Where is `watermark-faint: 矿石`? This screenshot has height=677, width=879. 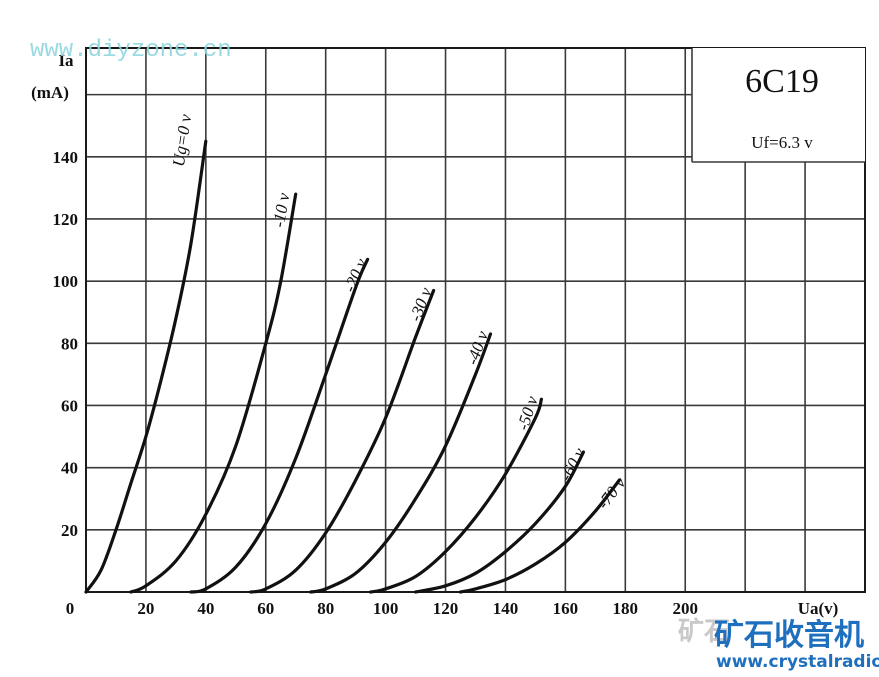
watermark-faint: 矿石 is located at coordinates (704, 631).